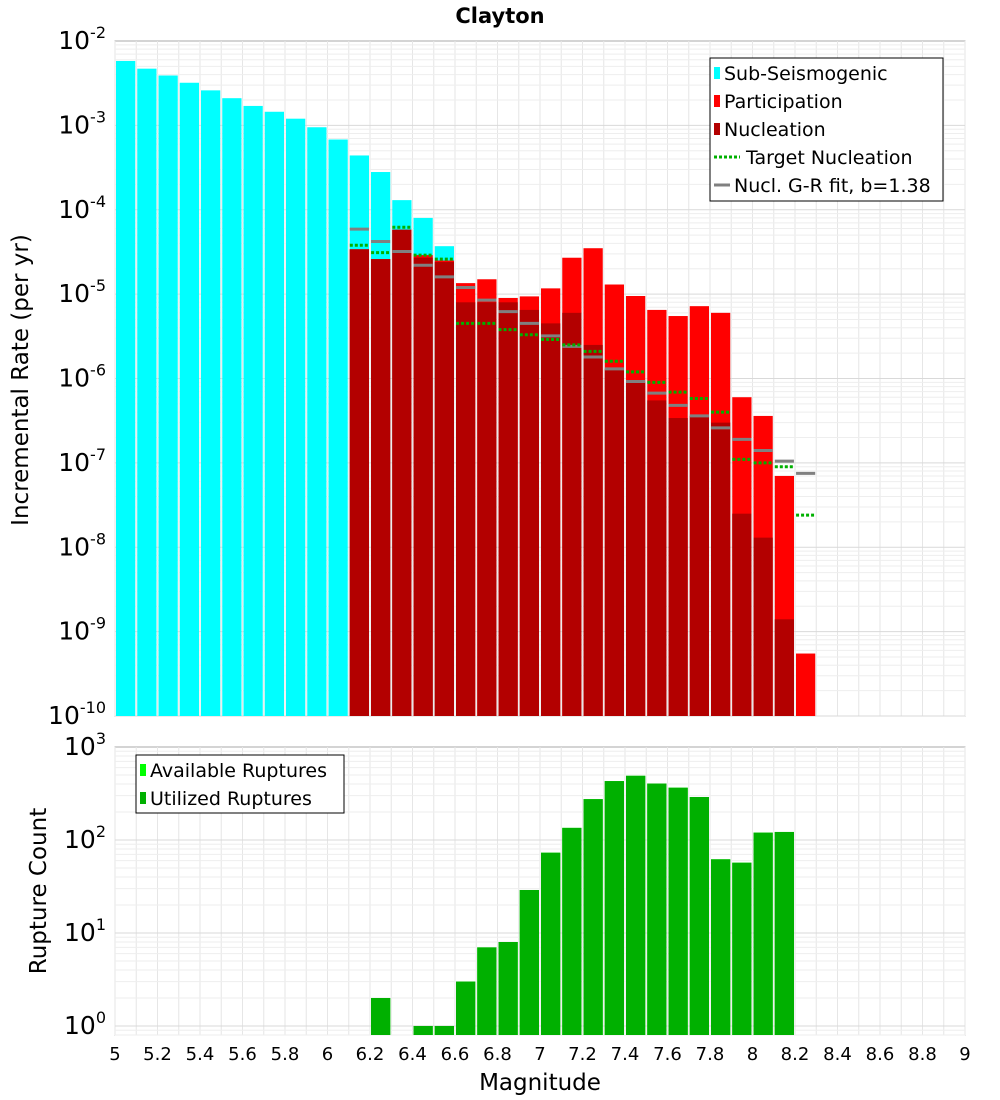 This screenshot has width=1000, height=1100. I want to click on legend-label-participation: Participation, so click(783, 102).